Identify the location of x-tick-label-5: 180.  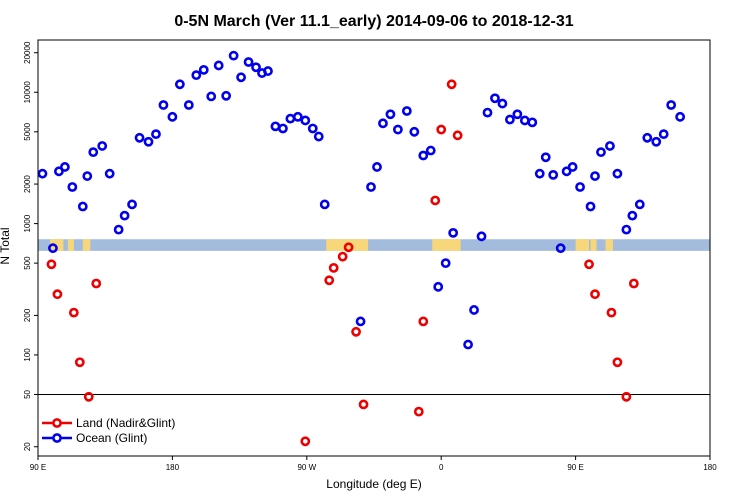
(710, 467).